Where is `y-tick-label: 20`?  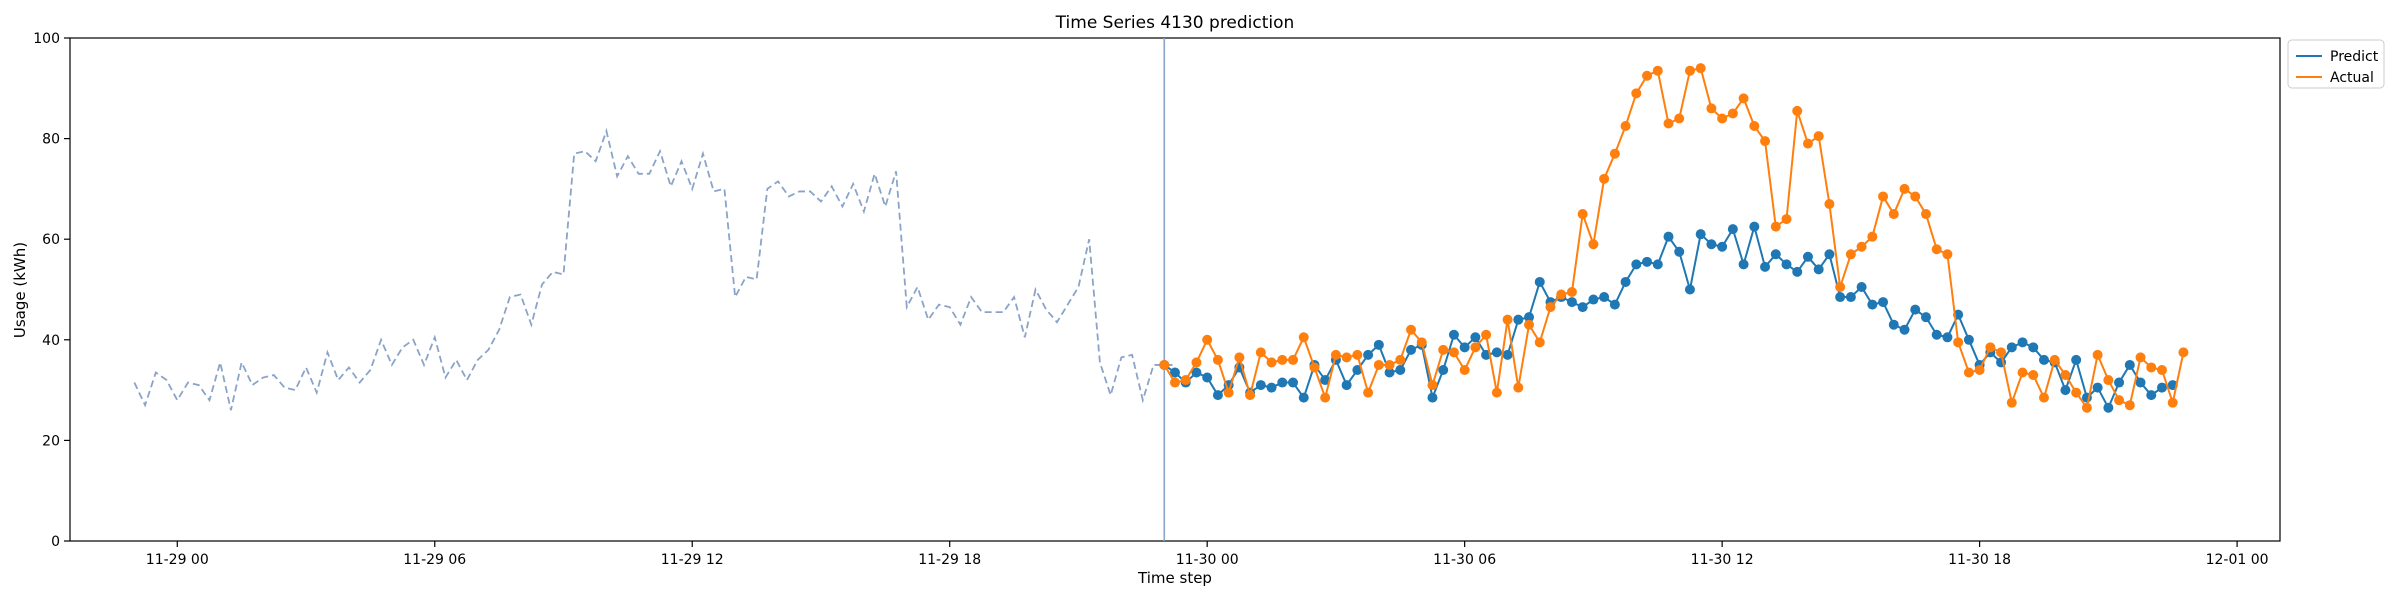 y-tick-label: 20 is located at coordinates (51, 441).